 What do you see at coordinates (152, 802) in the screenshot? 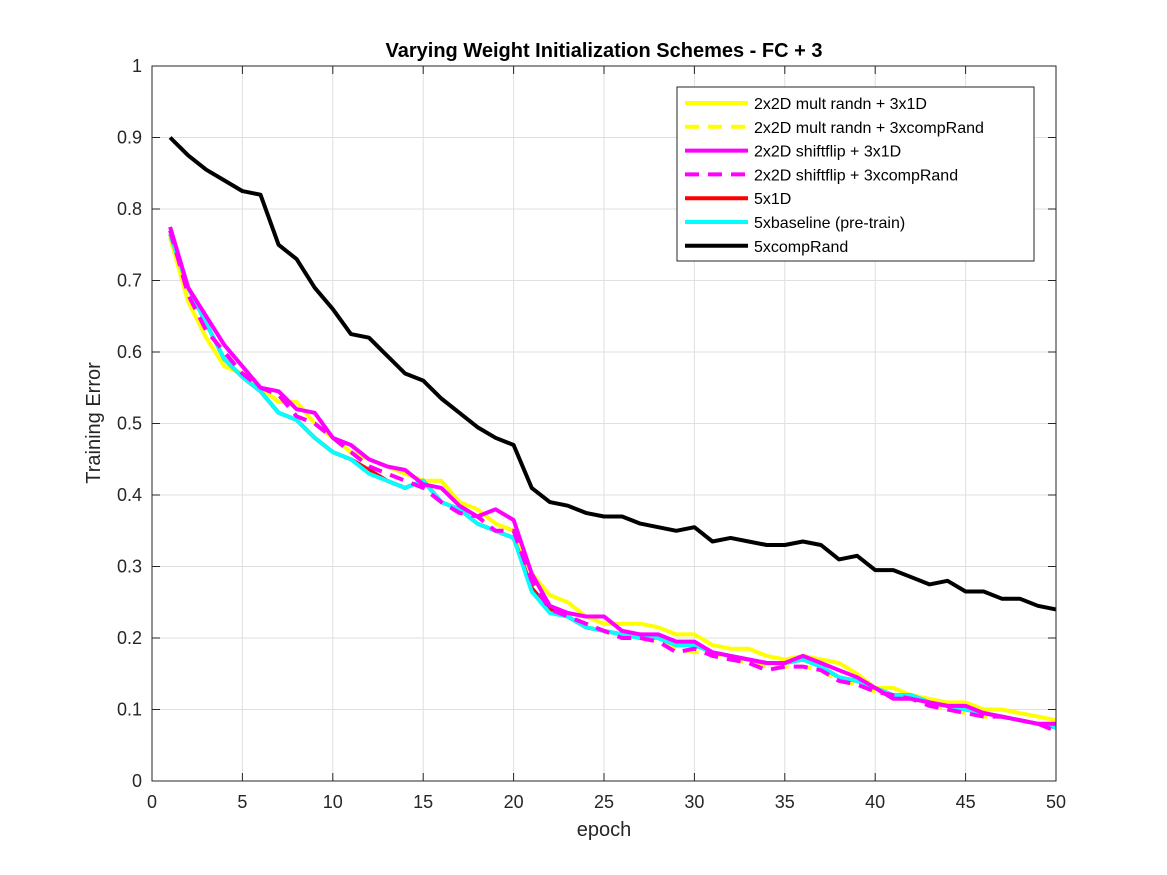
I see `x-tick-label: 0` at bounding box center [152, 802].